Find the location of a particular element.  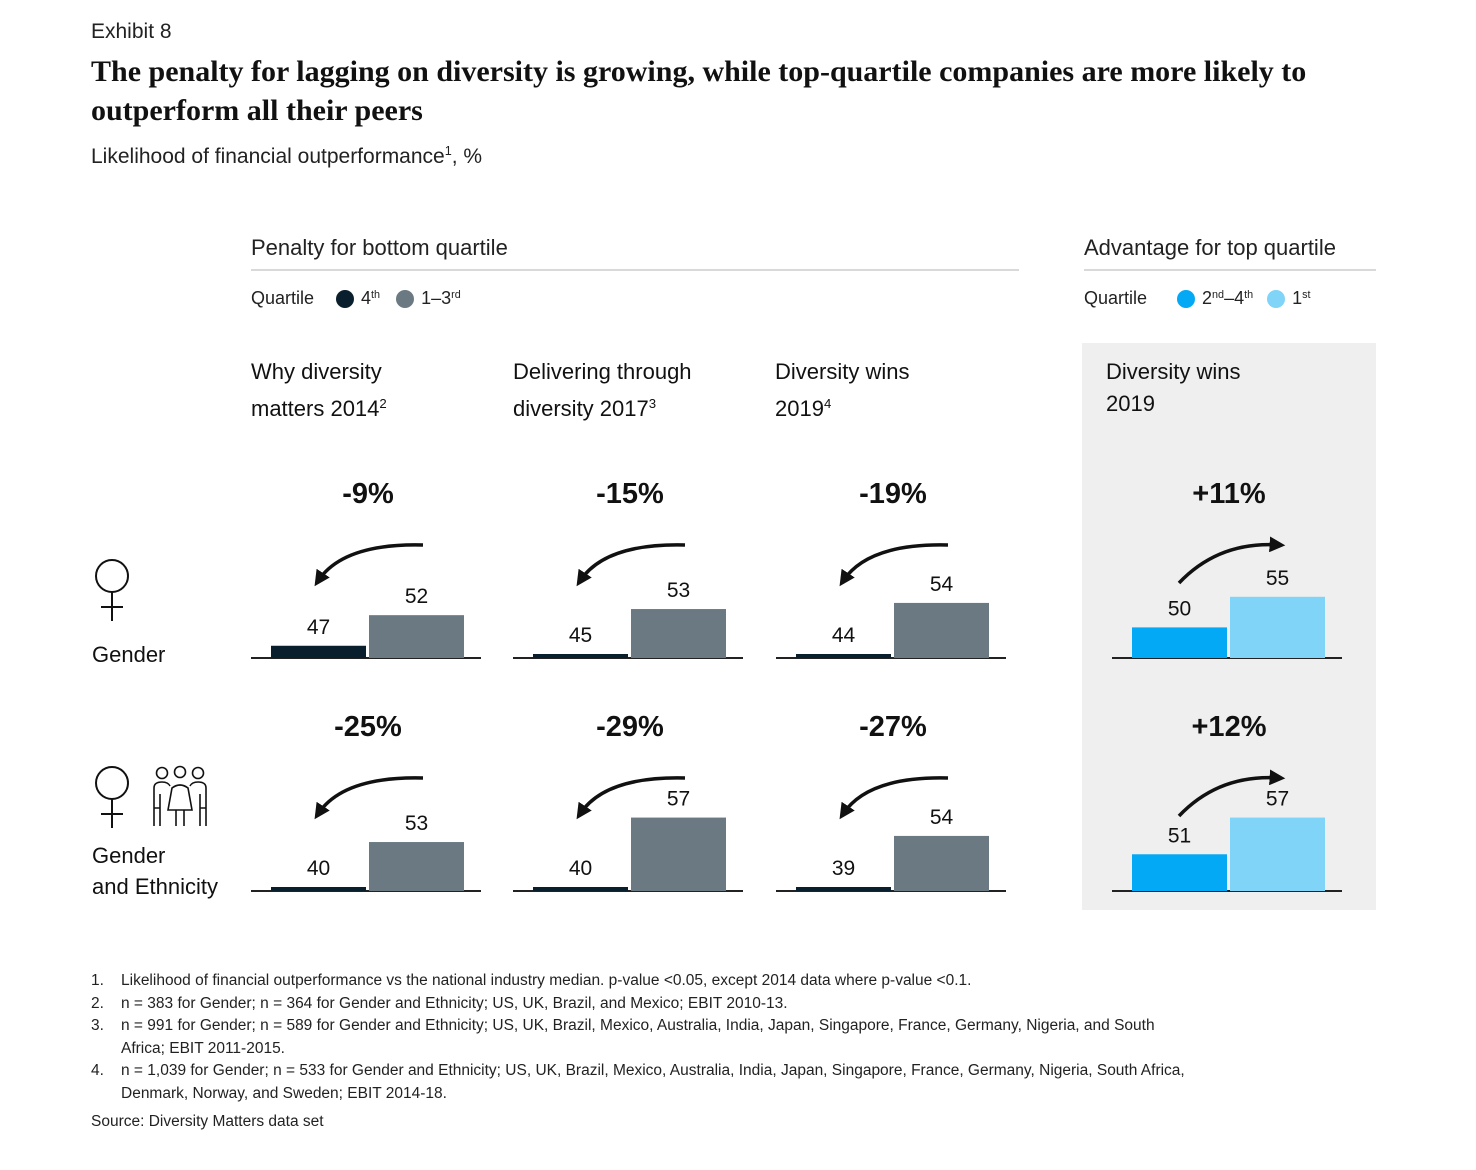

penalty-section-heading: Penalty for bottom quartile is located at coordinates (379, 247).